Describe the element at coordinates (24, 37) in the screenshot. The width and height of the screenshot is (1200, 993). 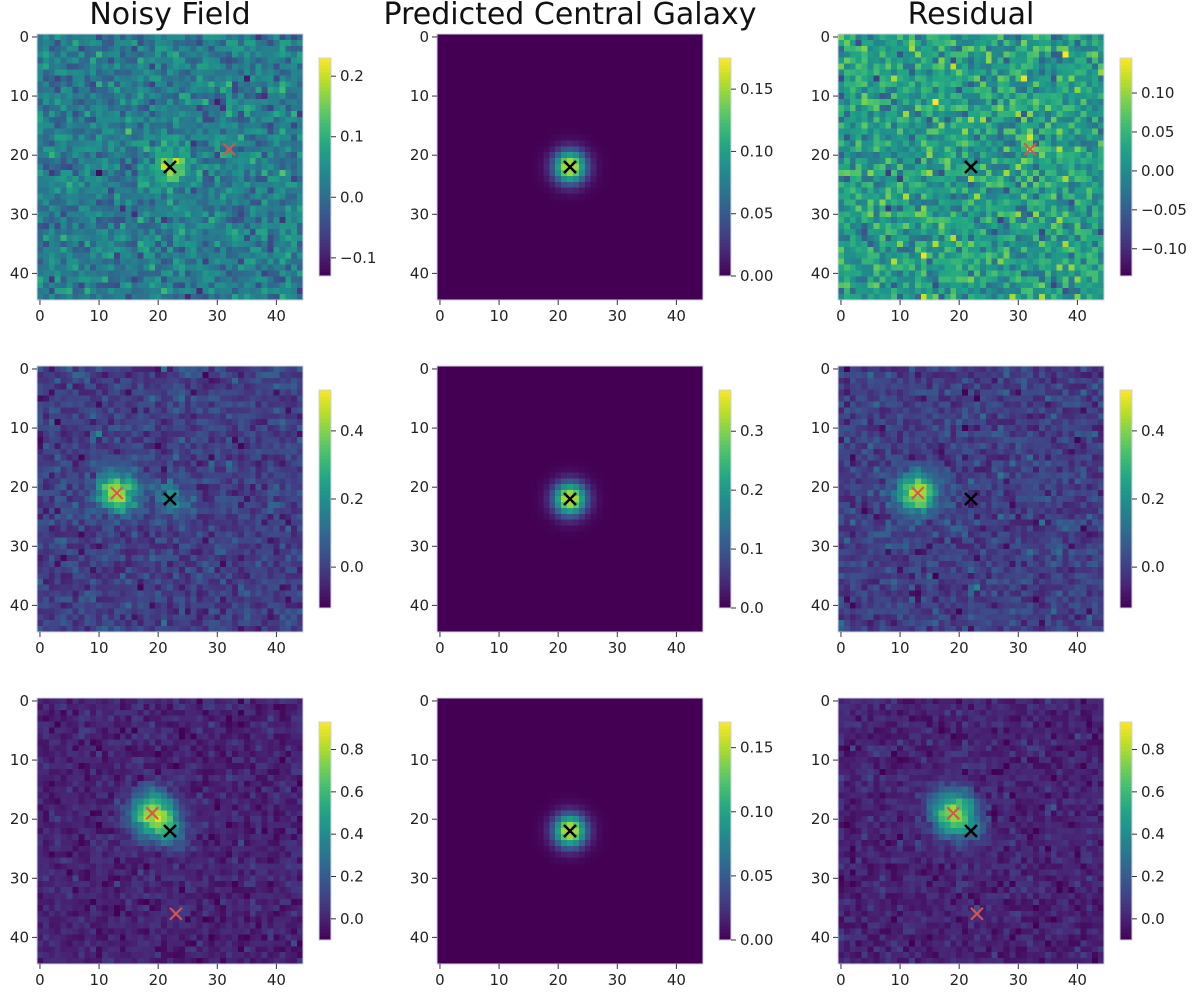
I see `y-tick-label: 0` at that location.